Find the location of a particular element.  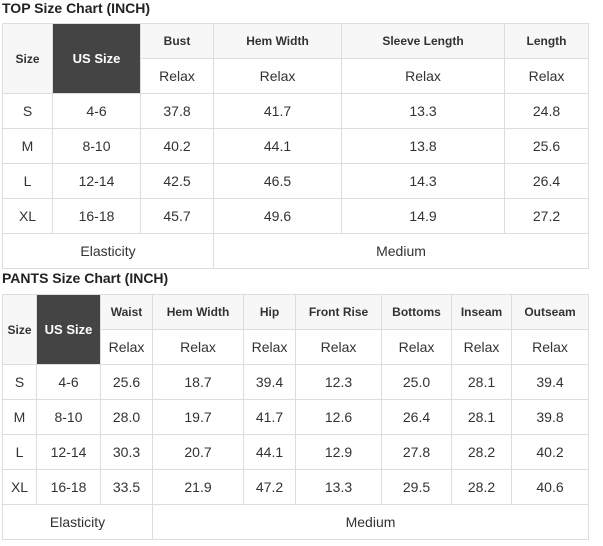

measurement-cell: 12.9 is located at coordinates (338, 452).